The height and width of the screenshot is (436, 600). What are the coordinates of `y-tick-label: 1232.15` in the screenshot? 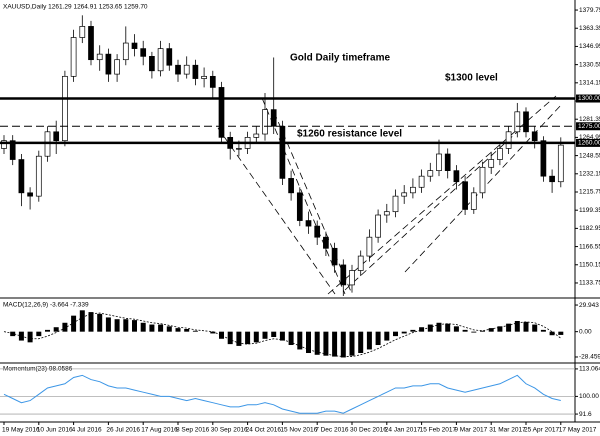 It's located at (589, 174).